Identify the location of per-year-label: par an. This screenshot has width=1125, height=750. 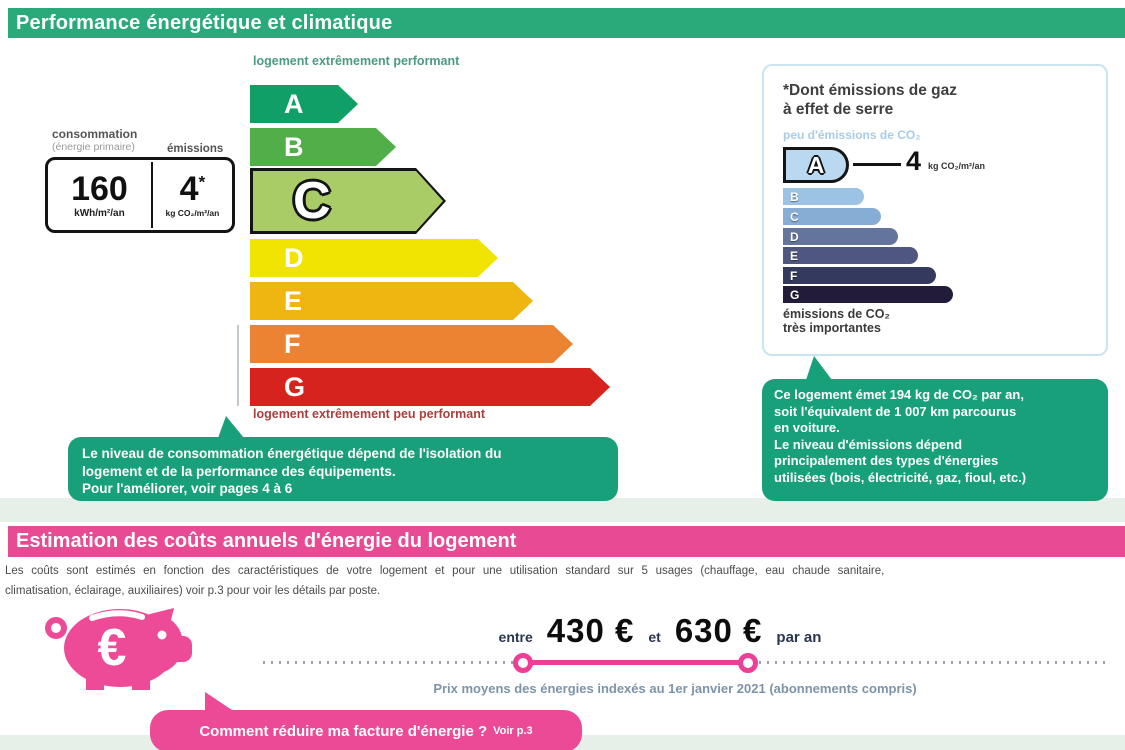
(799, 637).